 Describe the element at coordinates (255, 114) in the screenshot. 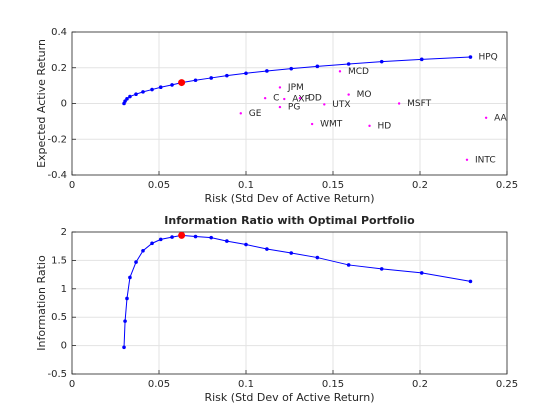

I see `asset-label: GE` at that location.